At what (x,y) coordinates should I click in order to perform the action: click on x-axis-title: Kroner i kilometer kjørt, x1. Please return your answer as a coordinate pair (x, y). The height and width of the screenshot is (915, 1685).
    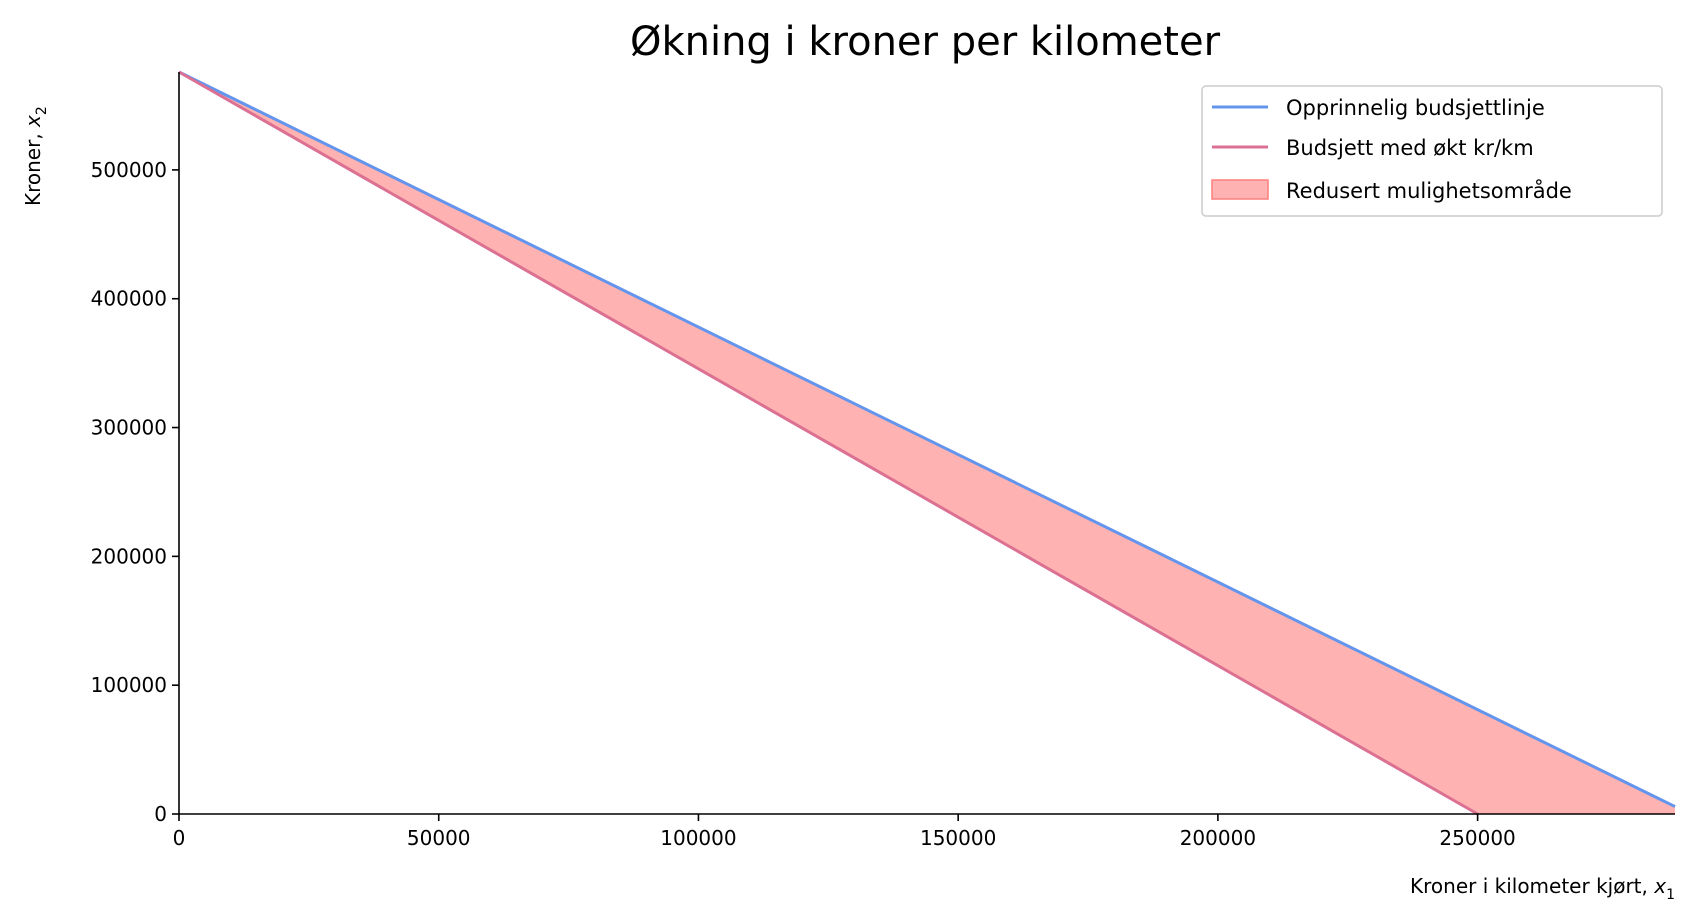
    Looking at the image, I should click on (1542, 888).